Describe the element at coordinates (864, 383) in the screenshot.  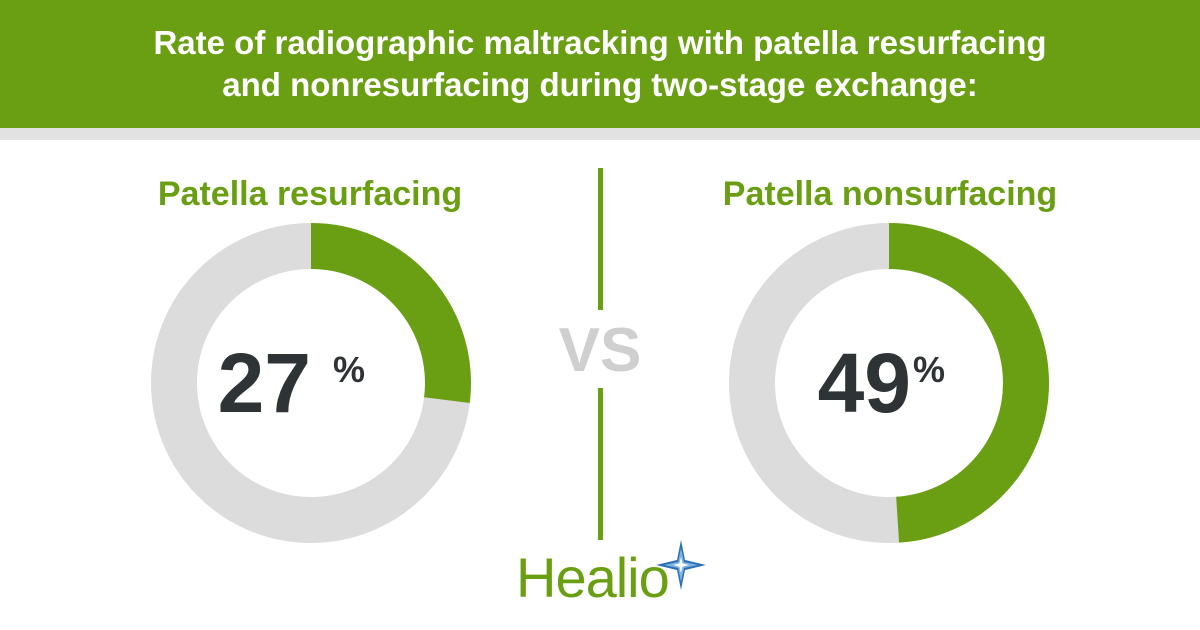
I see `value-number: 49` at that location.